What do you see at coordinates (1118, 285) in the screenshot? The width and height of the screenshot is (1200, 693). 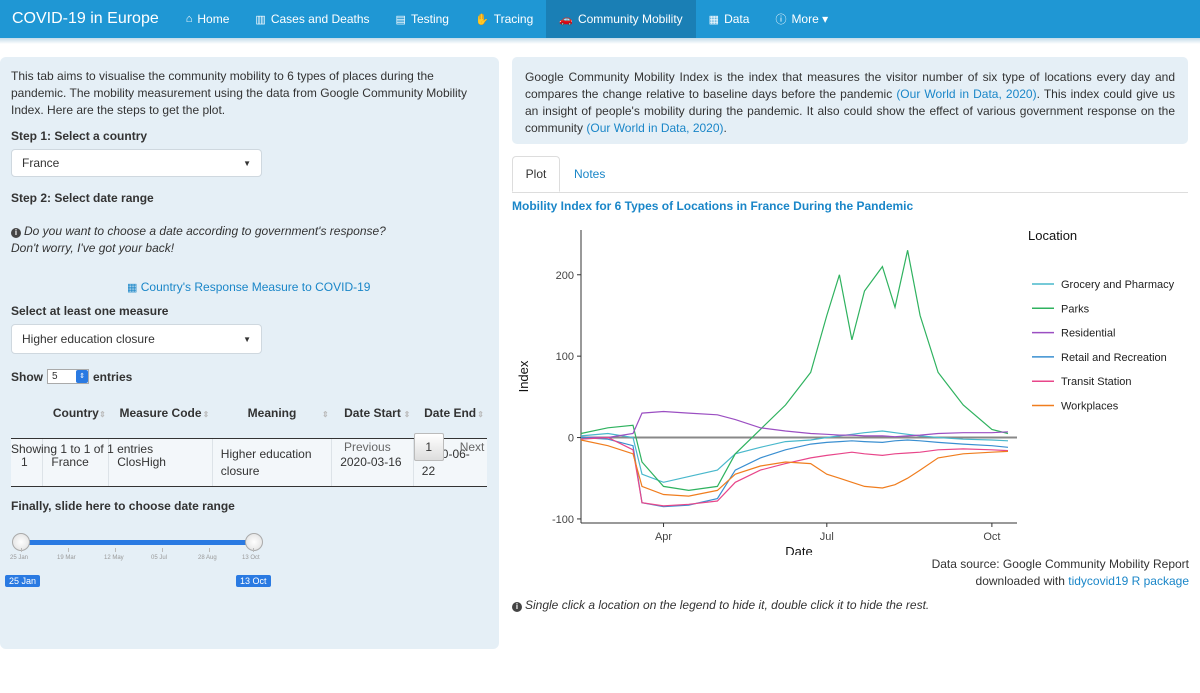 I see `legend-entry: Grocery and Pharmacy` at bounding box center [1118, 285].